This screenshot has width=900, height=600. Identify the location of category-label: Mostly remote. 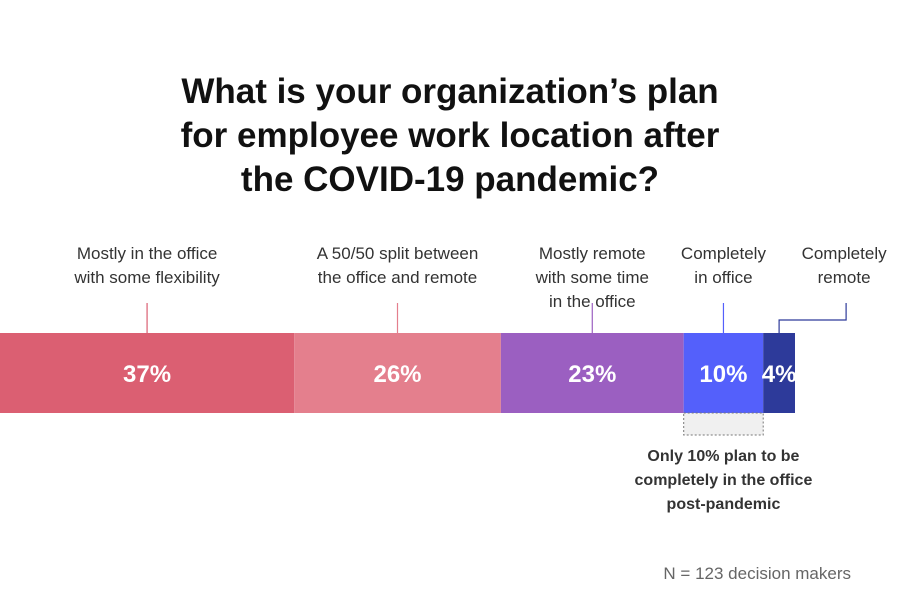
(592, 253).